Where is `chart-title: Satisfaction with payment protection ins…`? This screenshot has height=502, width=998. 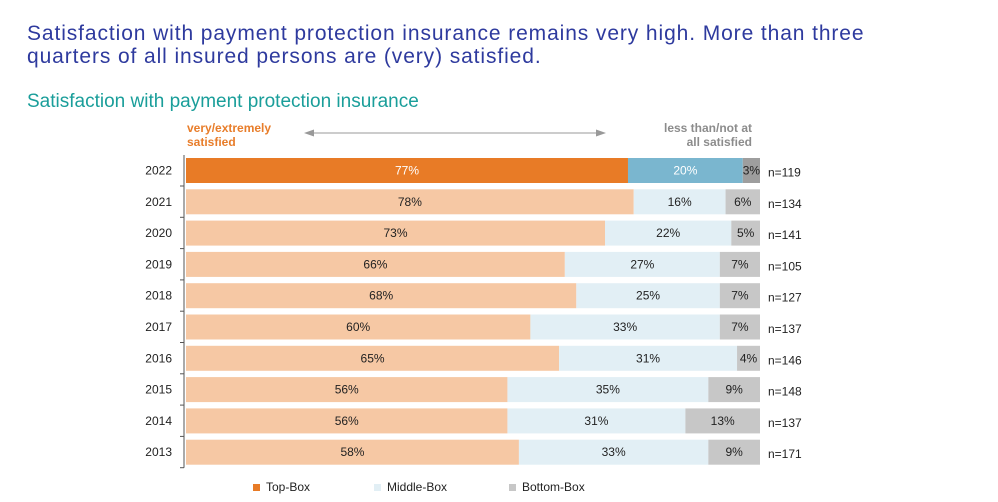
chart-title: Satisfaction with payment protection ins… is located at coordinates (223, 101).